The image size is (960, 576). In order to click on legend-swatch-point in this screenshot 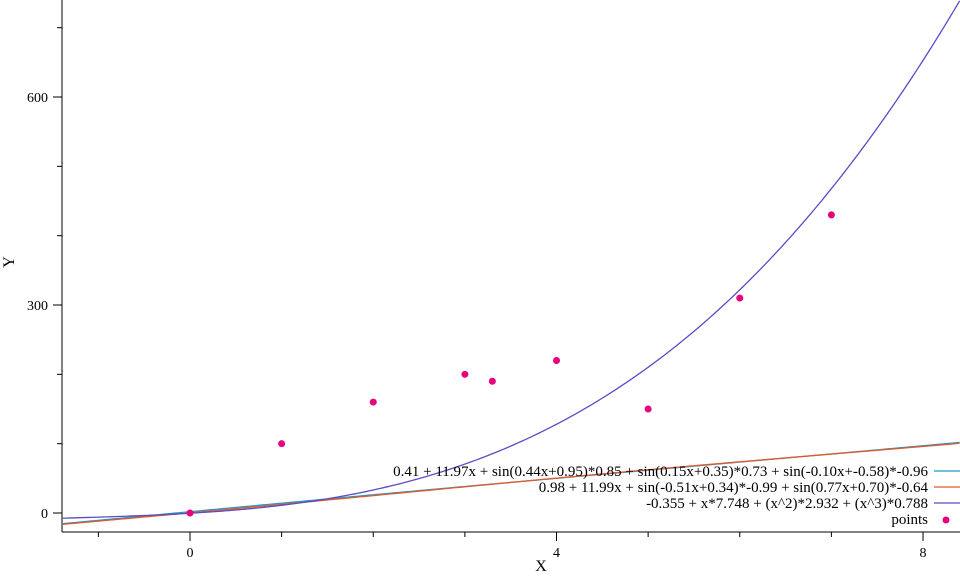, I will do `click(946, 520)`.